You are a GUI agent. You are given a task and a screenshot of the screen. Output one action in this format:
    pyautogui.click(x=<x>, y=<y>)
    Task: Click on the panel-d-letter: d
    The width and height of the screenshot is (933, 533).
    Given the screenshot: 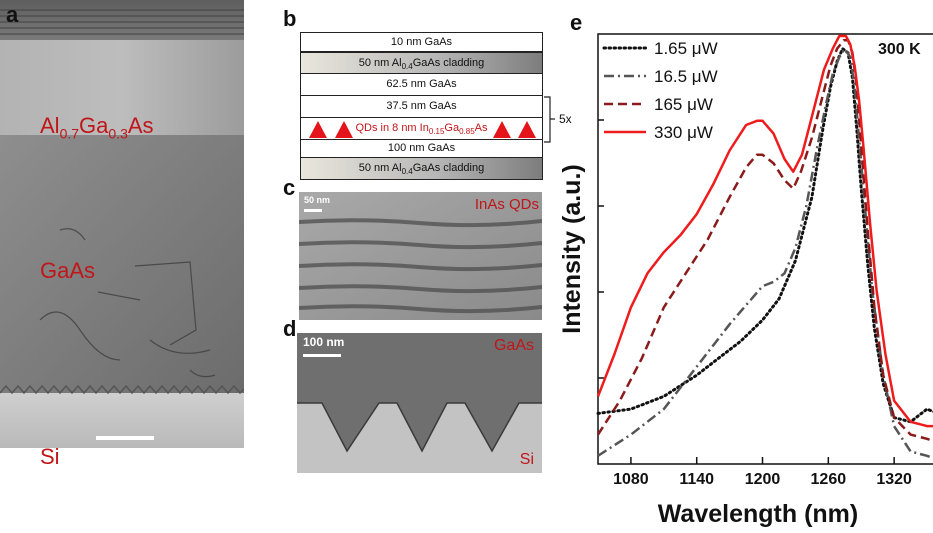 What is the action you would take?
    pyautogui.click(x=290, y=328)
    